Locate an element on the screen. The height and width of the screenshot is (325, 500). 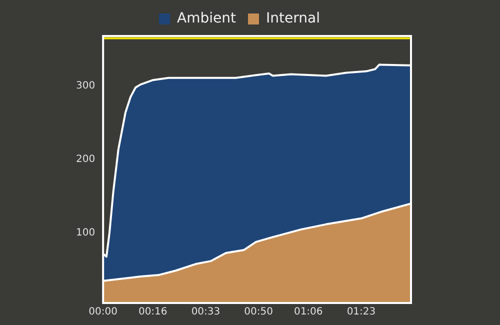
x-tick-label: 01:06 is located at coordinates (308, 312).